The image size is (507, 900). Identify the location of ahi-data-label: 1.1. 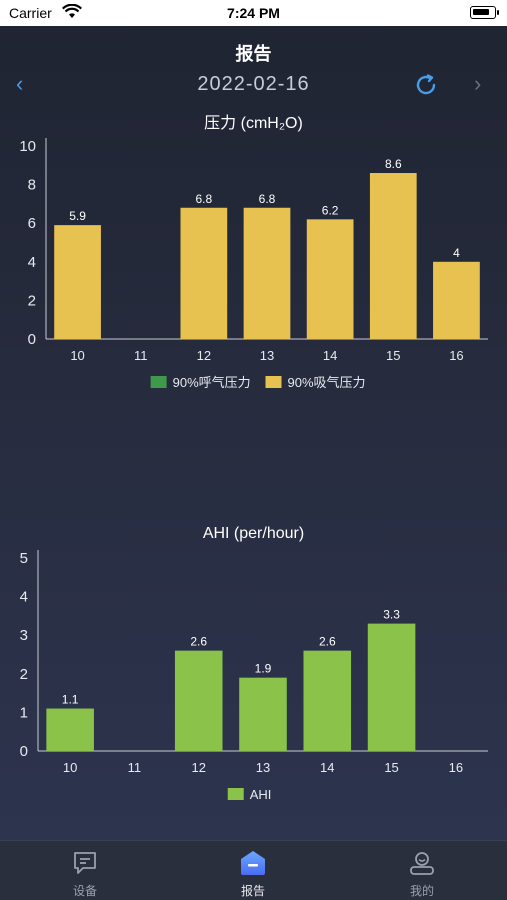
(70, 700).